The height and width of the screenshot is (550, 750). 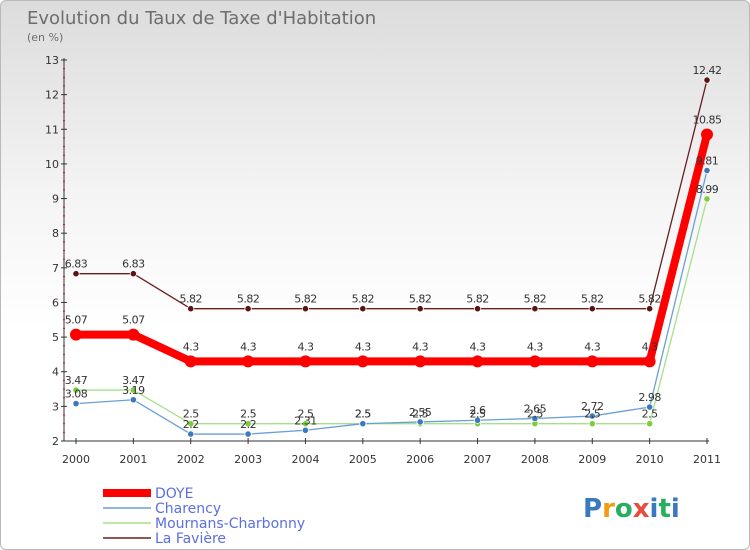 I want to click on y-tick-label: 4, so click(x=55, y=372).